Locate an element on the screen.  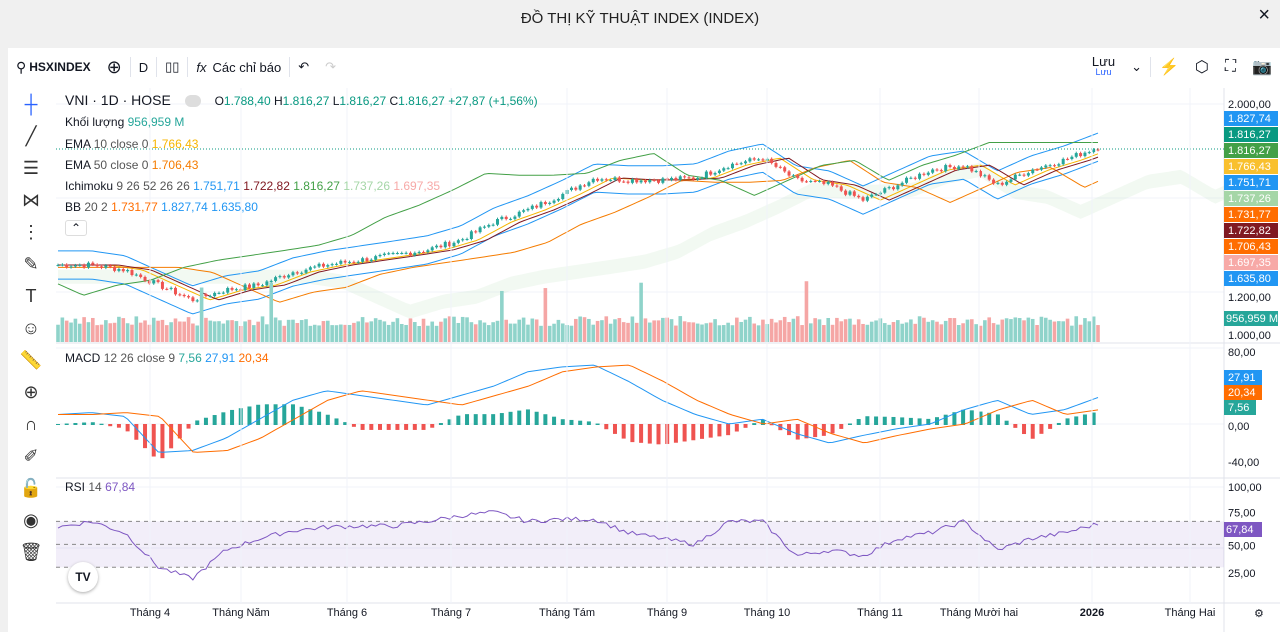
save-button: Lưu Lưu is located at coordinates (1103, 67).